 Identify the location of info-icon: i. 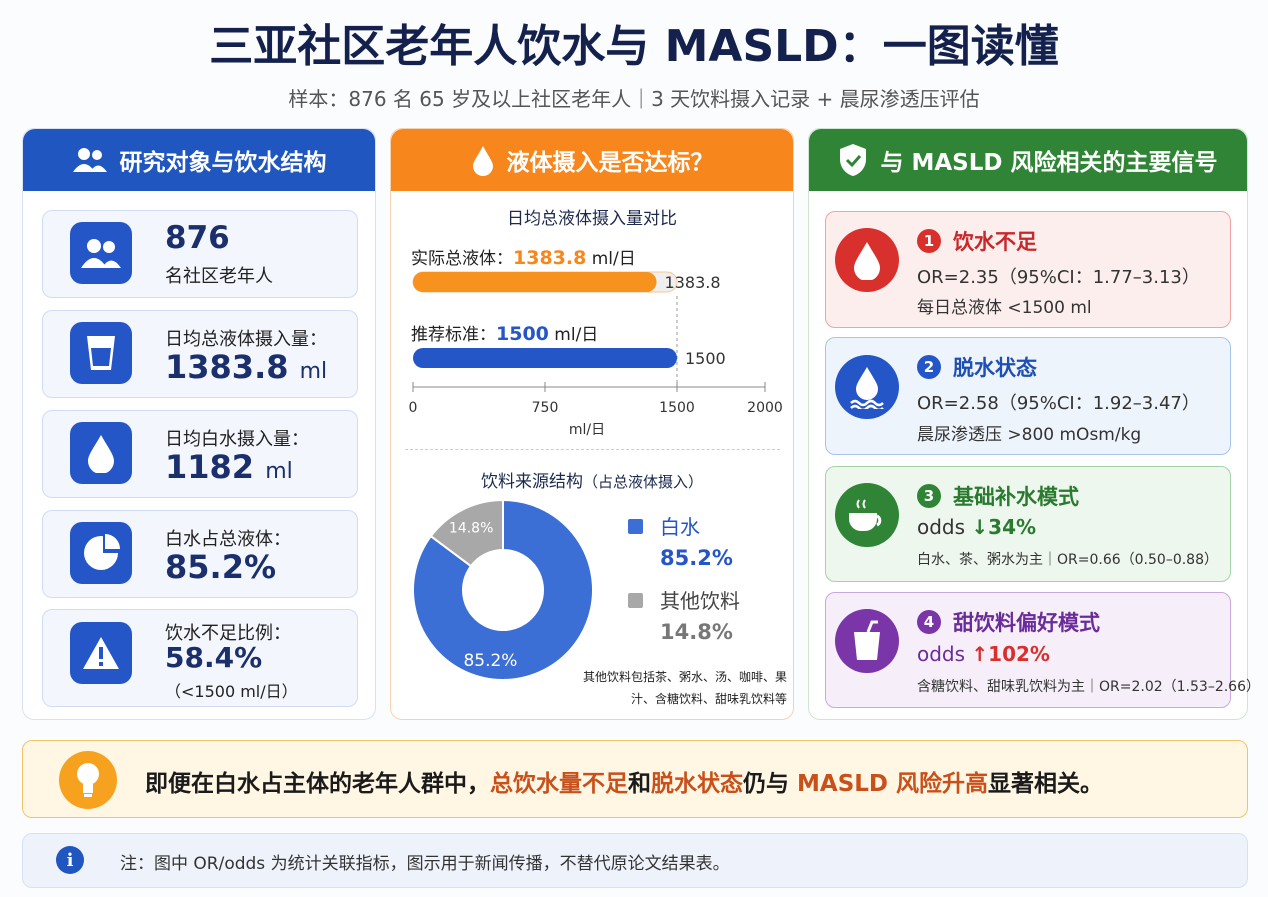
(70, 860).